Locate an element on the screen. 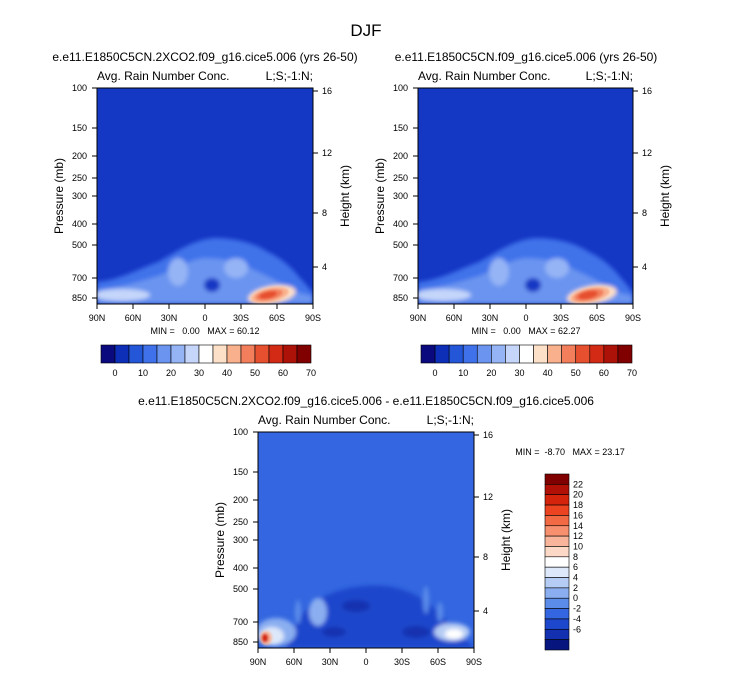 Image resolution: width=733 pixels, height=673 pixels. panel-2-xtick: 60N is located at coordinates (454, 318).